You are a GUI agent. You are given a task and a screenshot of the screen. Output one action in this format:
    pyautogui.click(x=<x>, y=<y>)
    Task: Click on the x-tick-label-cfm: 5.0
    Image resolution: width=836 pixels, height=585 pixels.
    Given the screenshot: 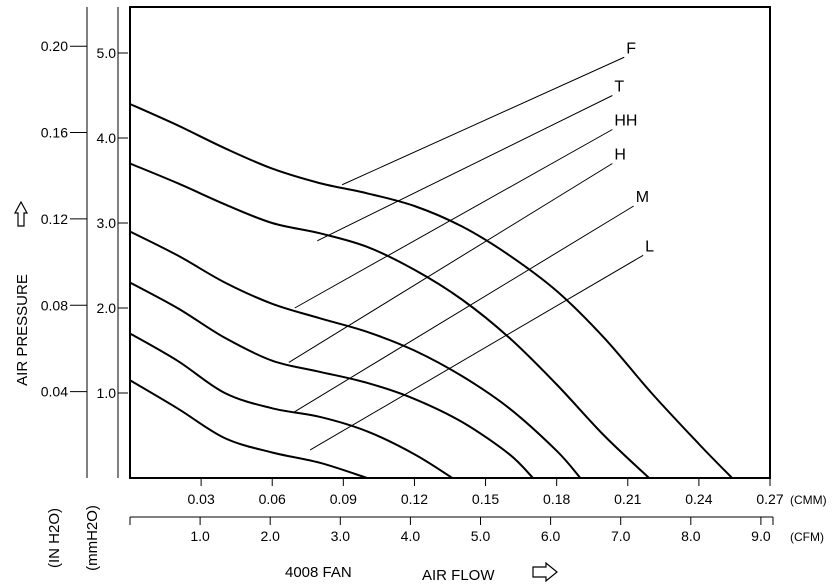 What is the action you would take?
    pyautogui.click(x=481, y=536)
    